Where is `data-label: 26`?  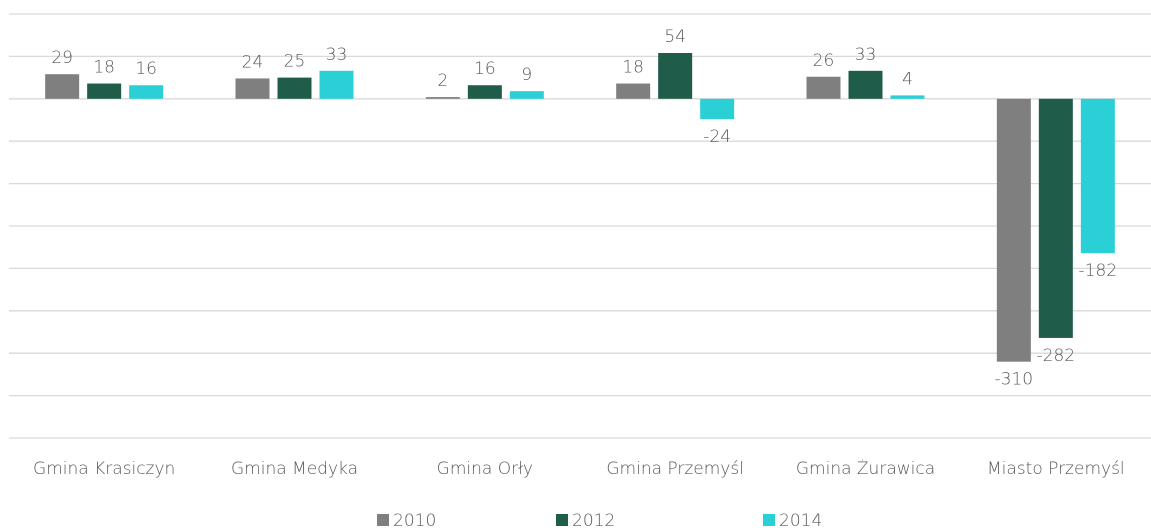
data-label: 26 is located at coordinates (824, 61).